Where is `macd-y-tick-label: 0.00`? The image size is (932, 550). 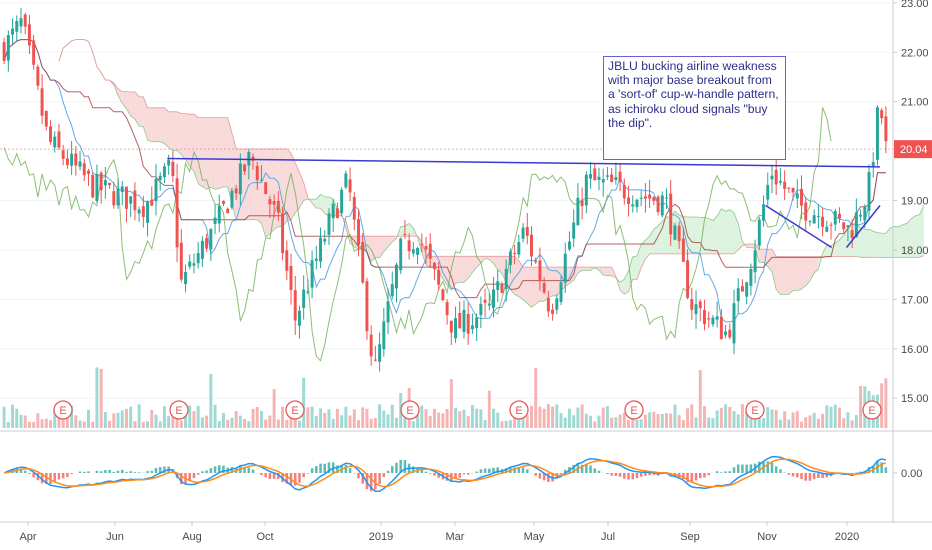
macd-y-tick-label: 0.00 is located at coordinates (911, 474).